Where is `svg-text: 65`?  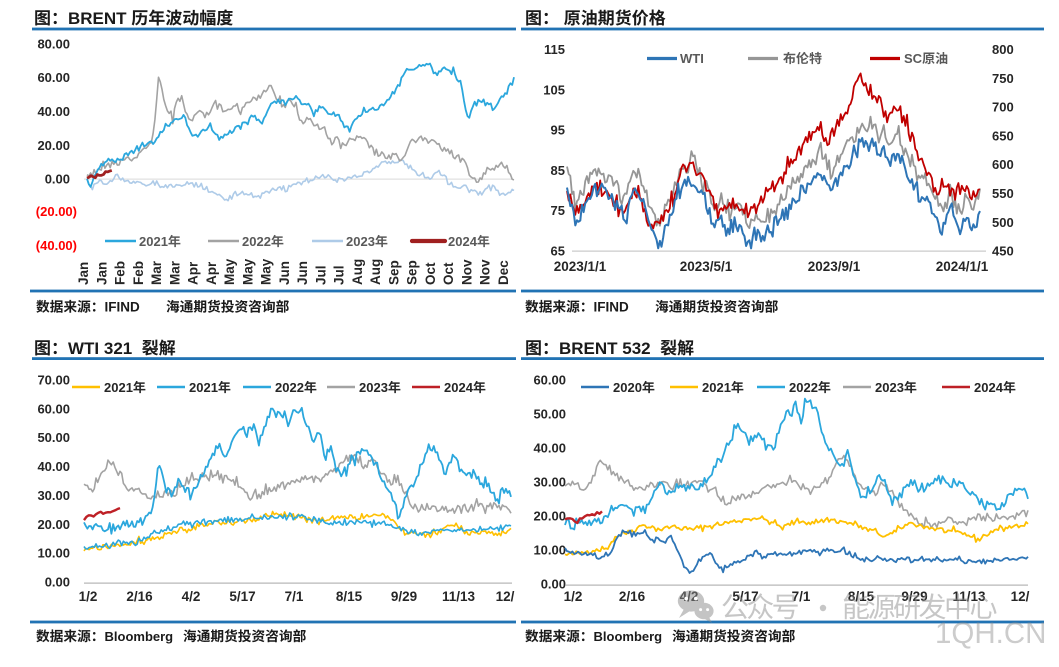
svg-text: 65 is located at coordinates (558, 251).